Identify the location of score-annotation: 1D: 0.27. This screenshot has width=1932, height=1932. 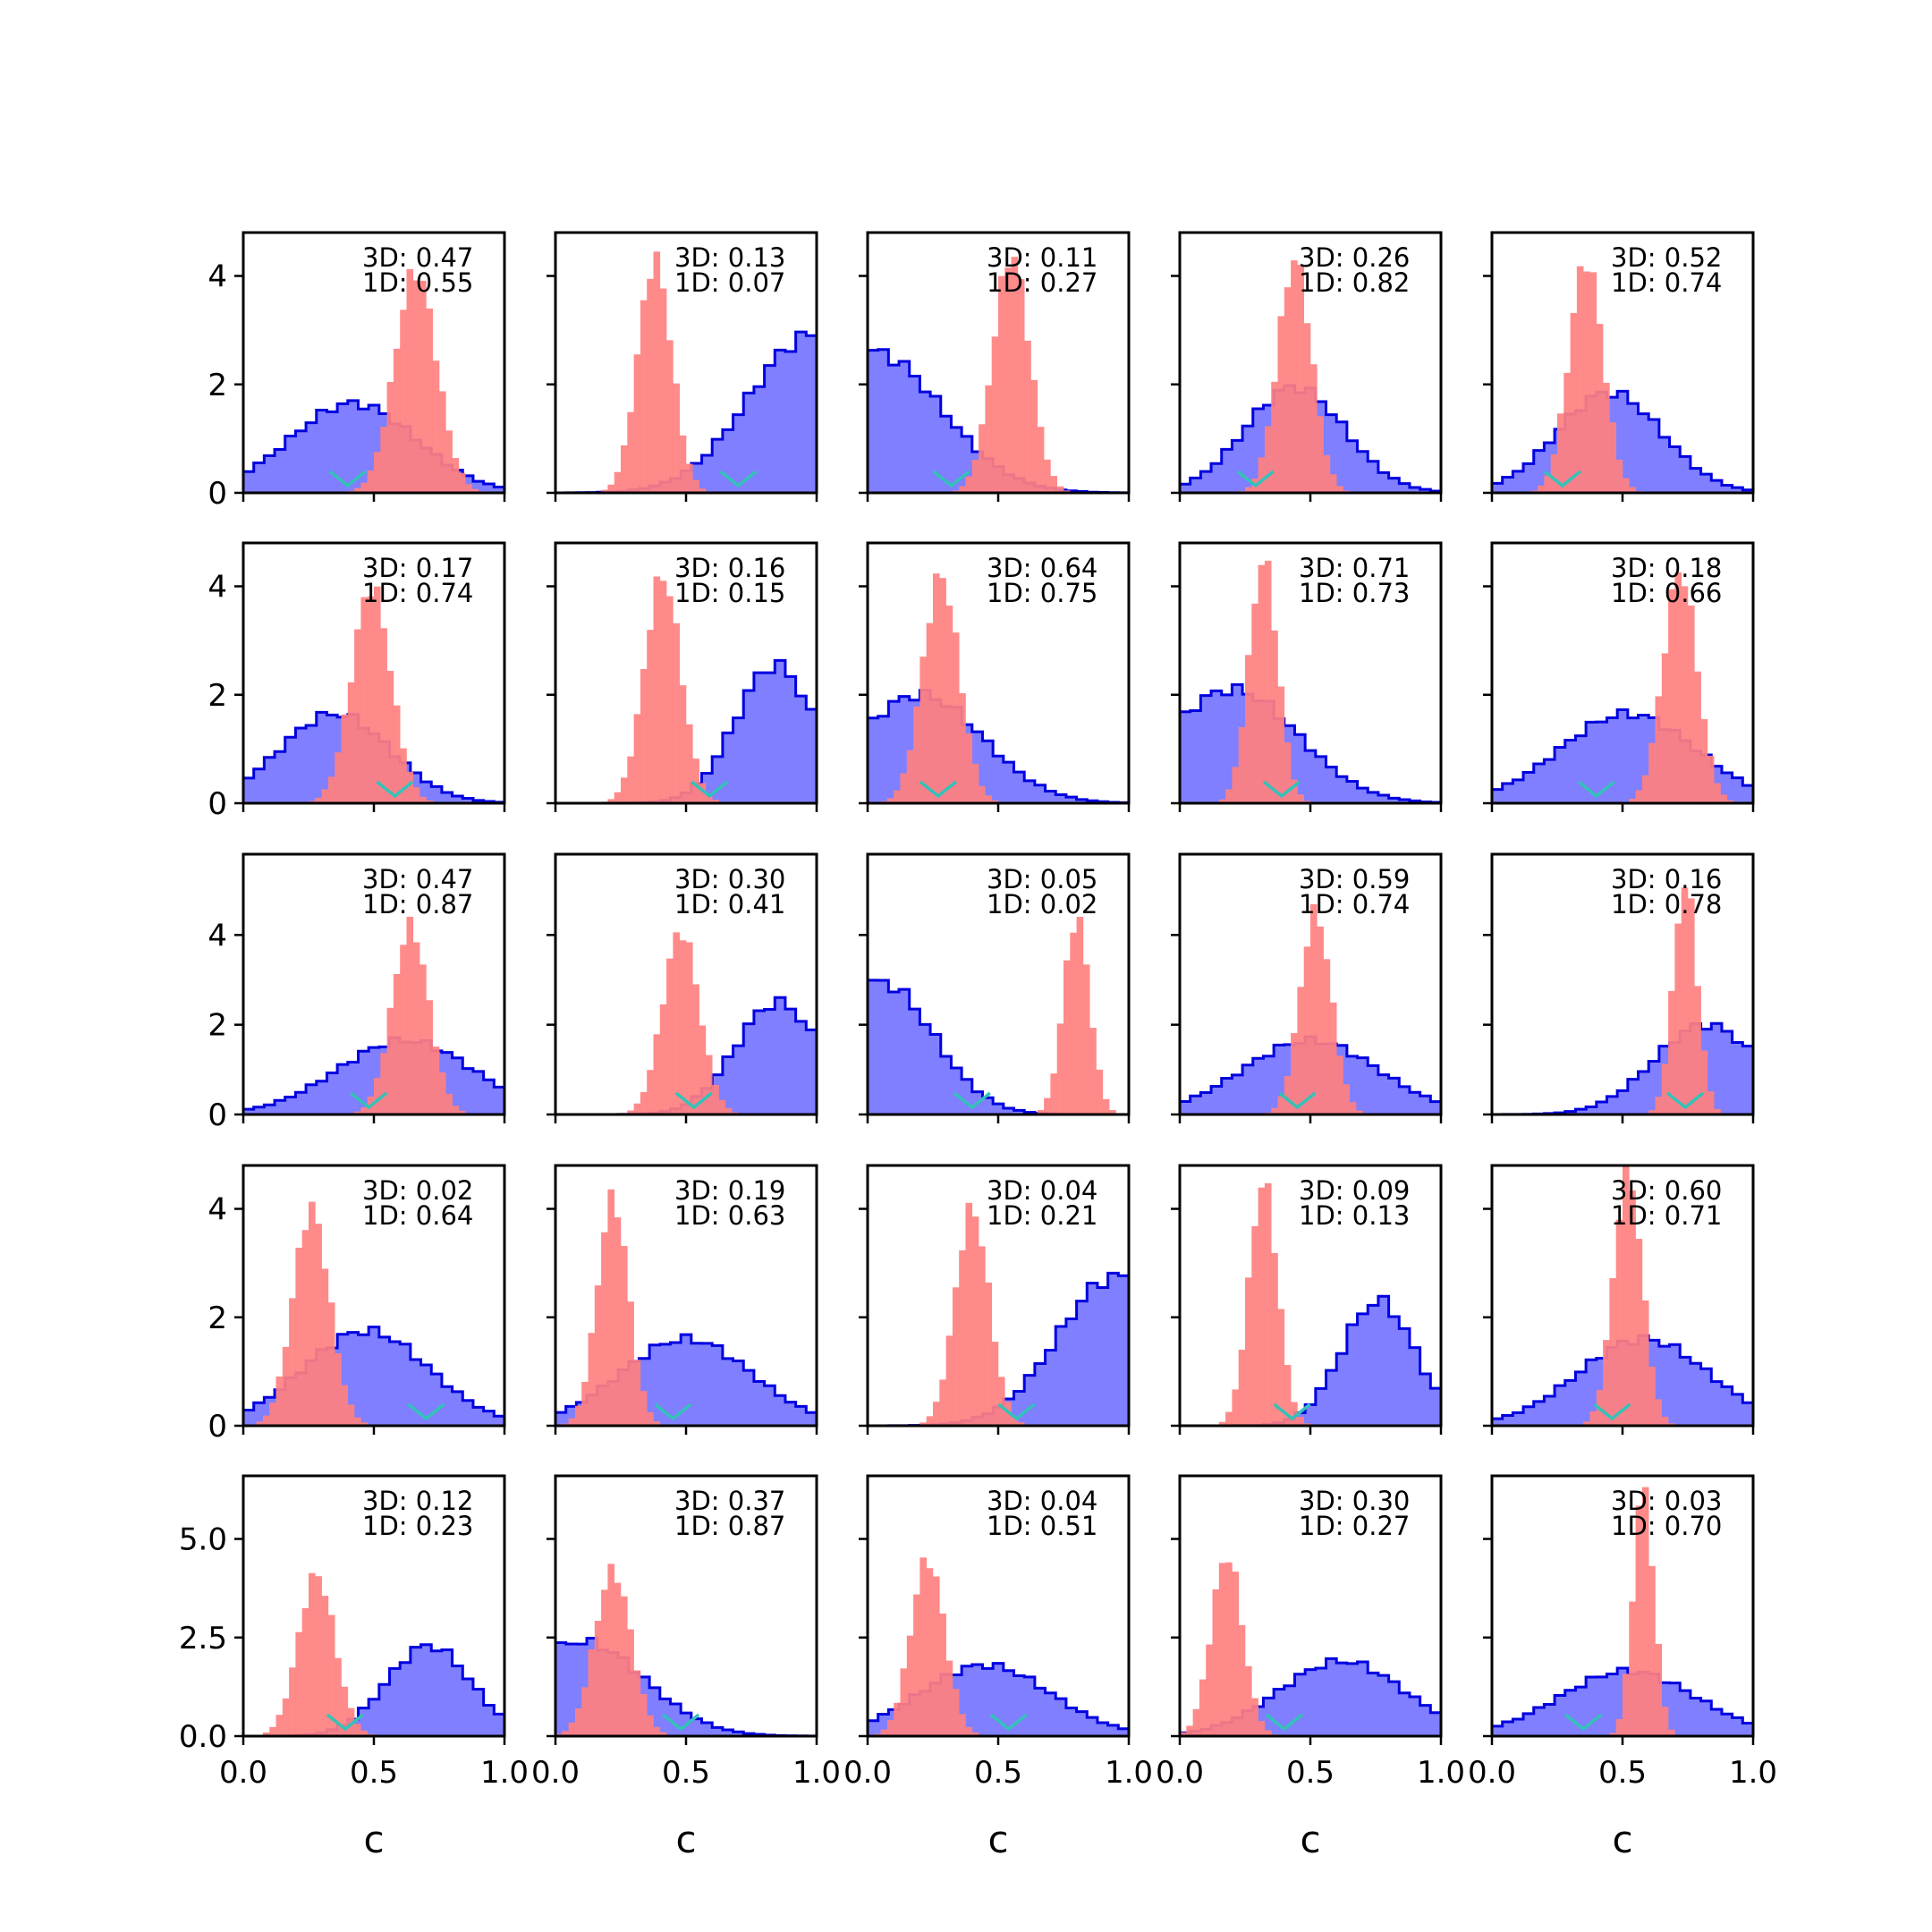
(1354, 1526).